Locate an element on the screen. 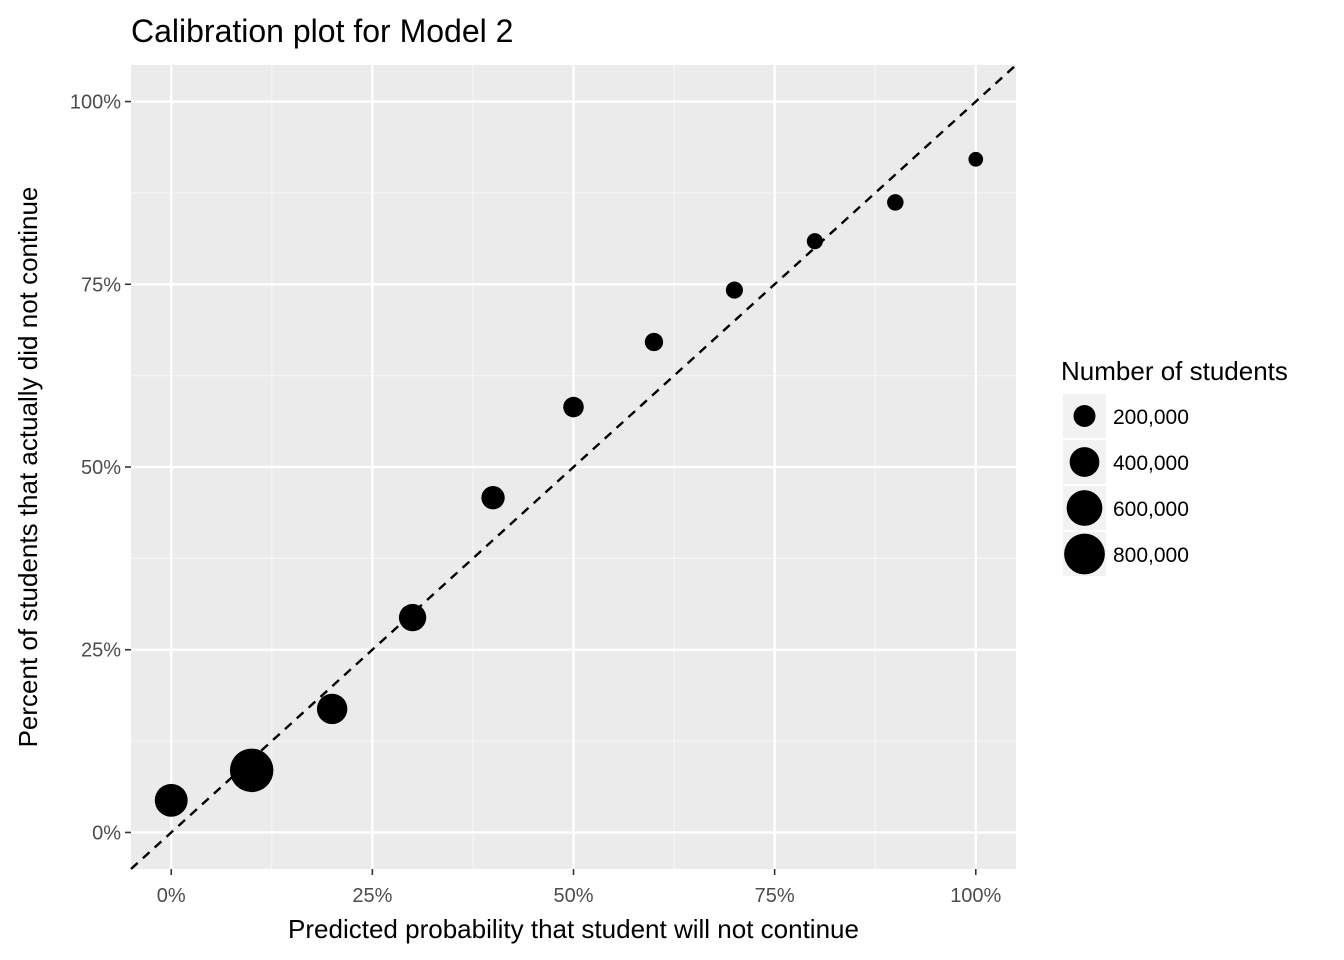 The width and height of the screenshot is (1344, 960). x-tick-label: 75% is located at coordinates (775, 896).